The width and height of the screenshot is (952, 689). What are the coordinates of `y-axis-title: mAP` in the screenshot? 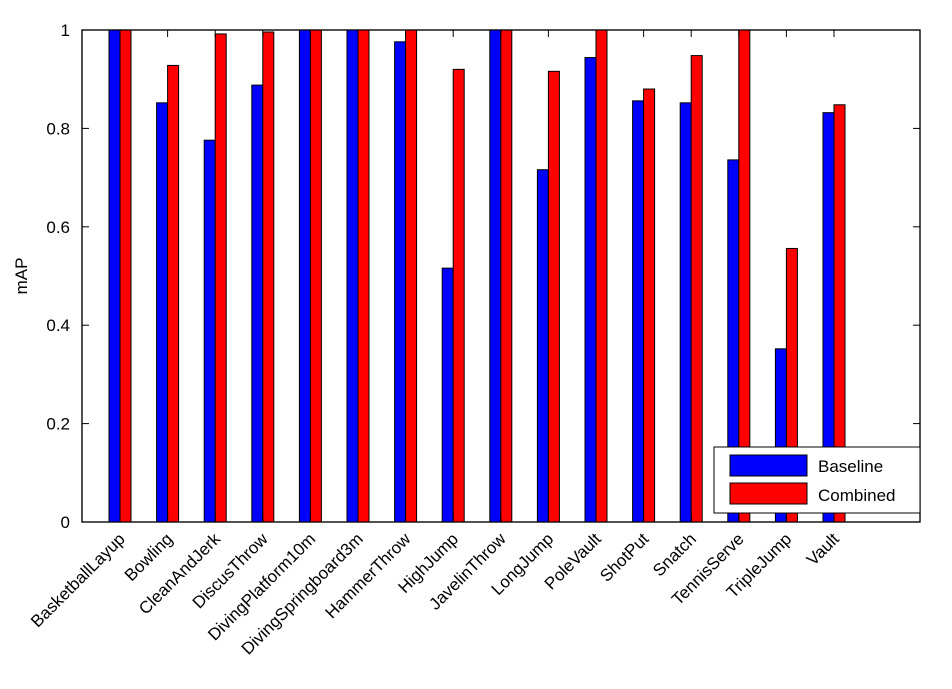 It's located at (21, 276).